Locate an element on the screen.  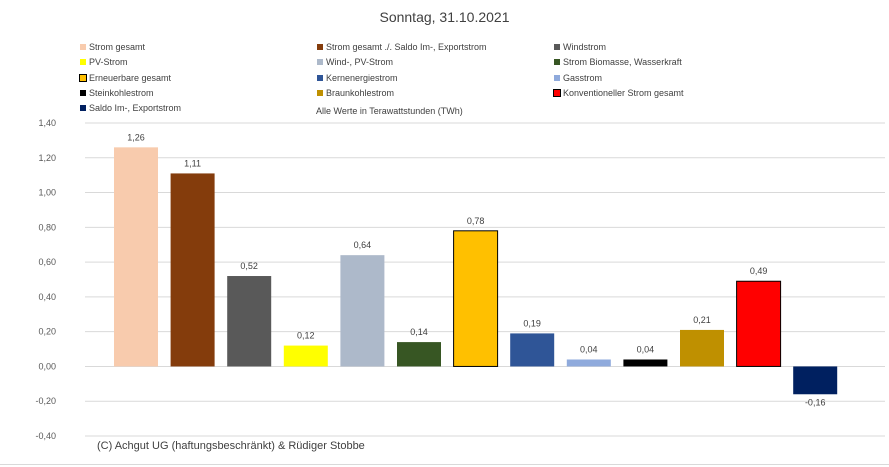
legend-label: Gasstrom is located at coordinates (583, 77).